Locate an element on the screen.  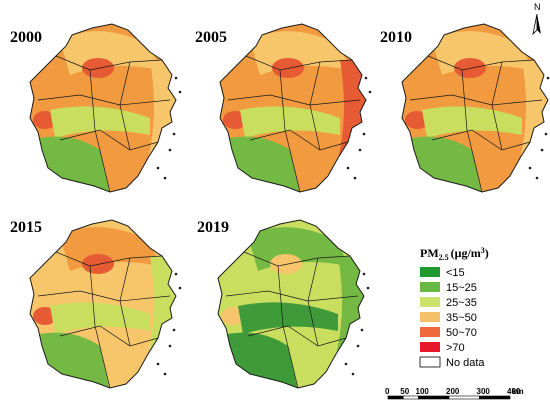
legend-item: No data is located at coordinates (452, 362).